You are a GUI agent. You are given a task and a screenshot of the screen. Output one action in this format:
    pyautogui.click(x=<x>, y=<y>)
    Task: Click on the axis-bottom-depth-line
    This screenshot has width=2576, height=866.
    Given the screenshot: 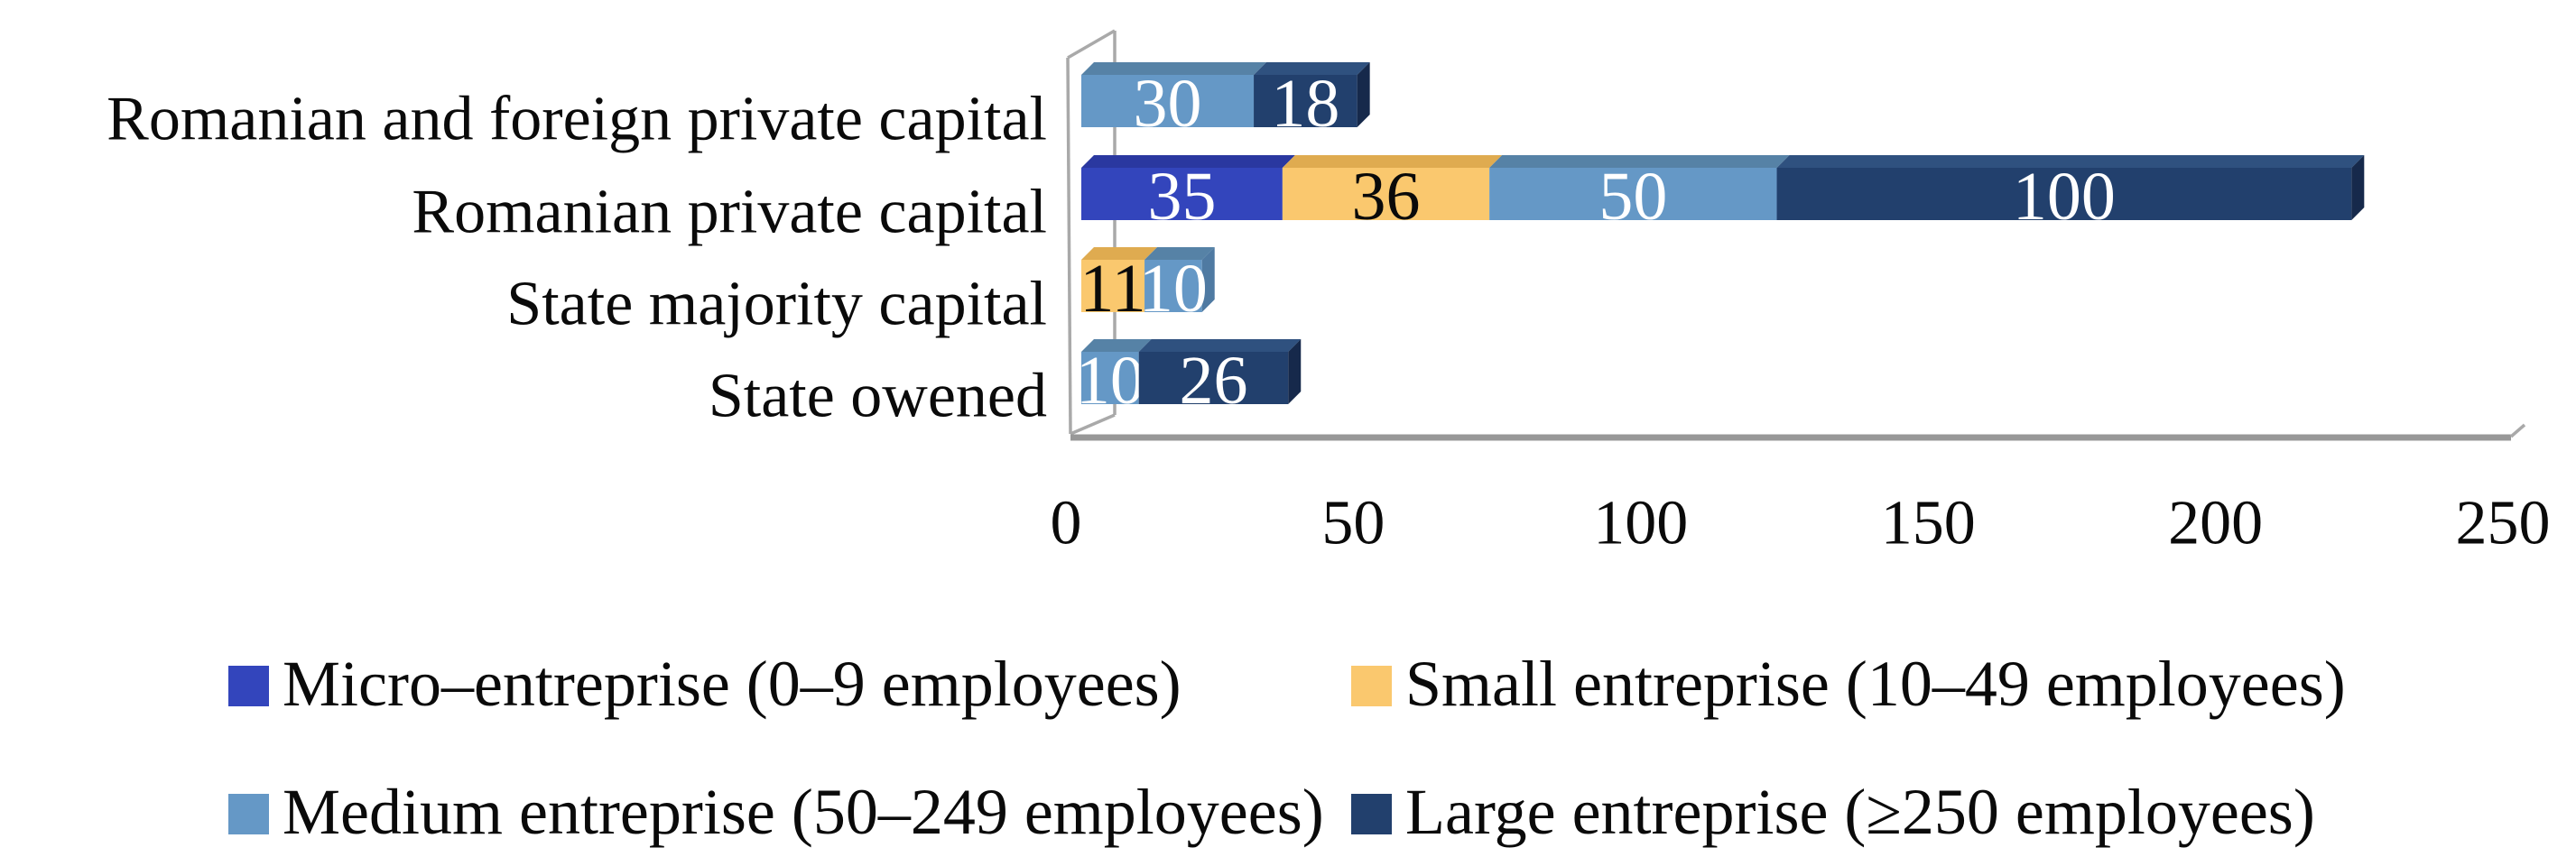 What is the action you would take?
    pyautogui.click(x=1093, y=424)
    